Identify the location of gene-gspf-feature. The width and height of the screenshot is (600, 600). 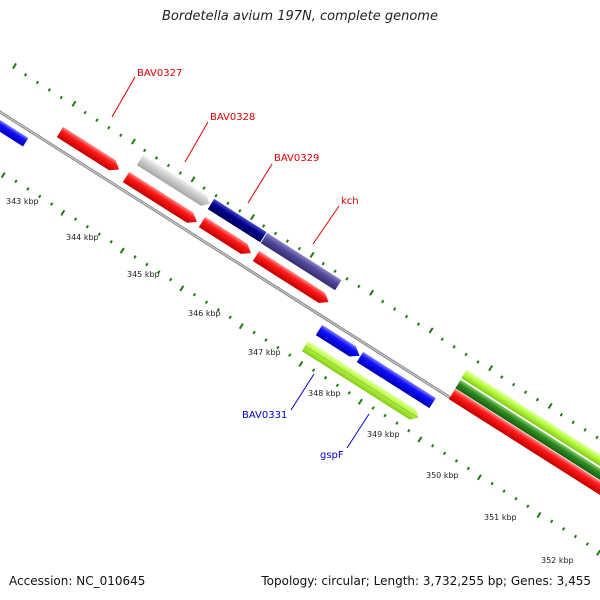
(396, 380).